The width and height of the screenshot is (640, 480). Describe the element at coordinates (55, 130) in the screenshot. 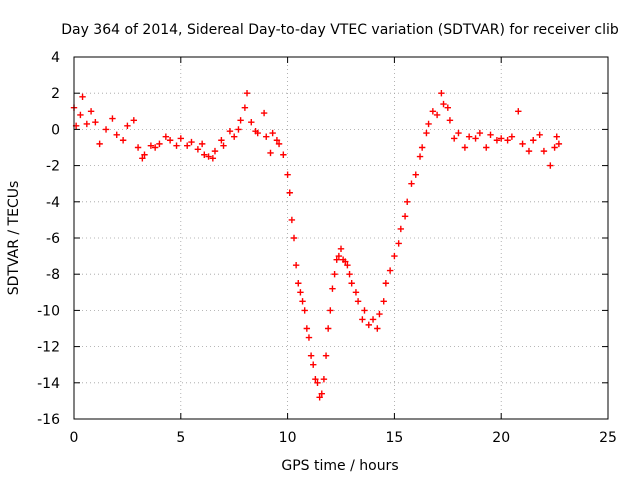

I see `y-tick-label: 0` at that location.